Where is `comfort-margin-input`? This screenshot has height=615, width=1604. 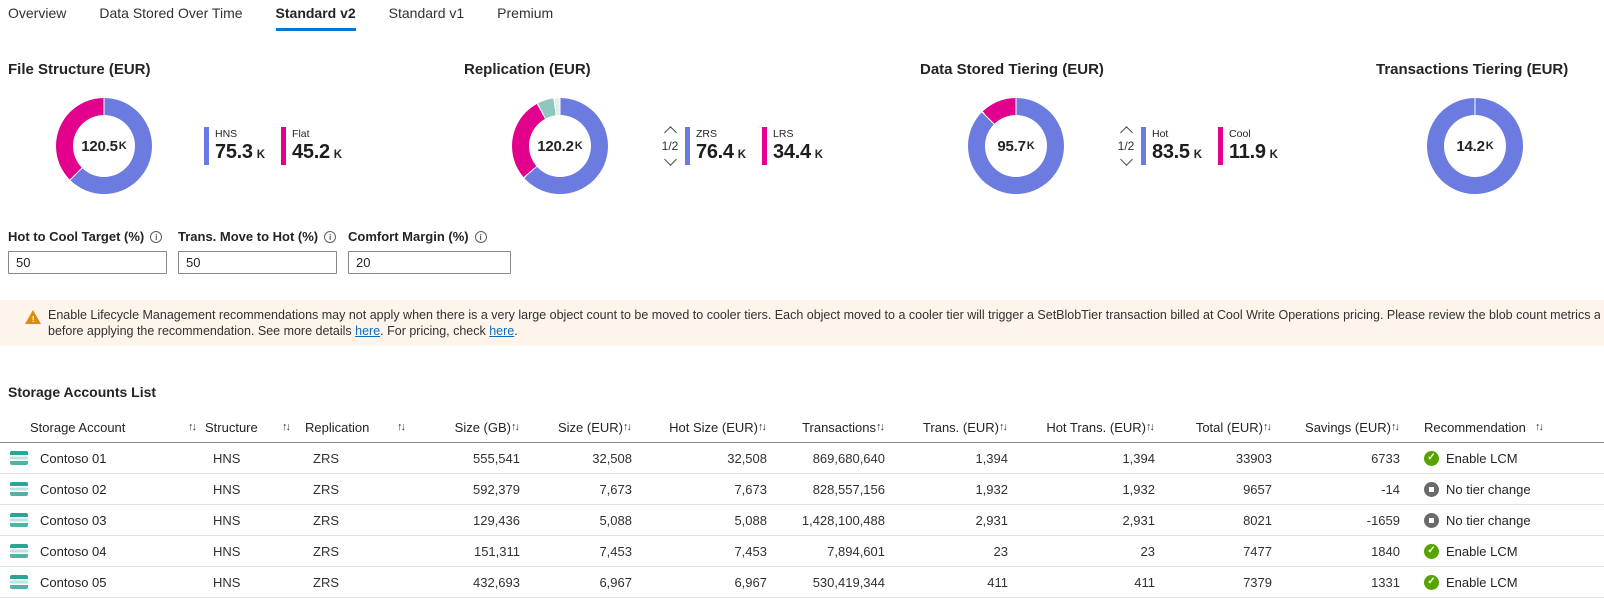
comfort-margin-input is located at coordinates (429, 262).